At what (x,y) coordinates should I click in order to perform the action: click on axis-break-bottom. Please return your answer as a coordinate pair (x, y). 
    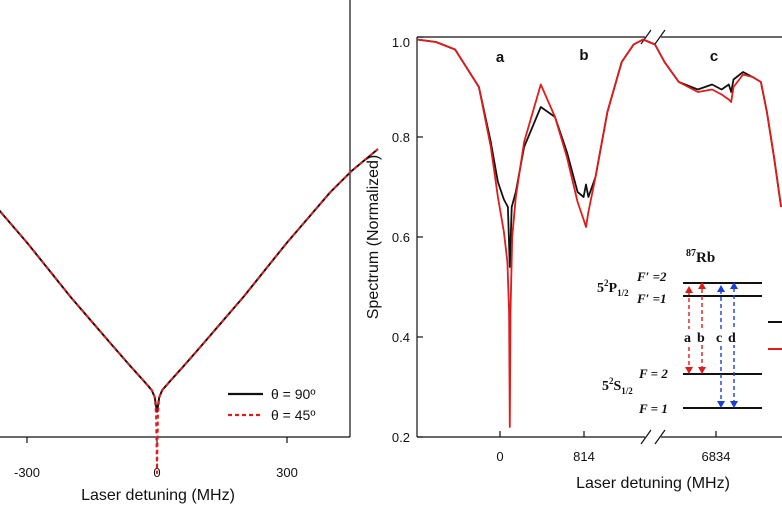
    Looking at the image, I should click on (653, 437).